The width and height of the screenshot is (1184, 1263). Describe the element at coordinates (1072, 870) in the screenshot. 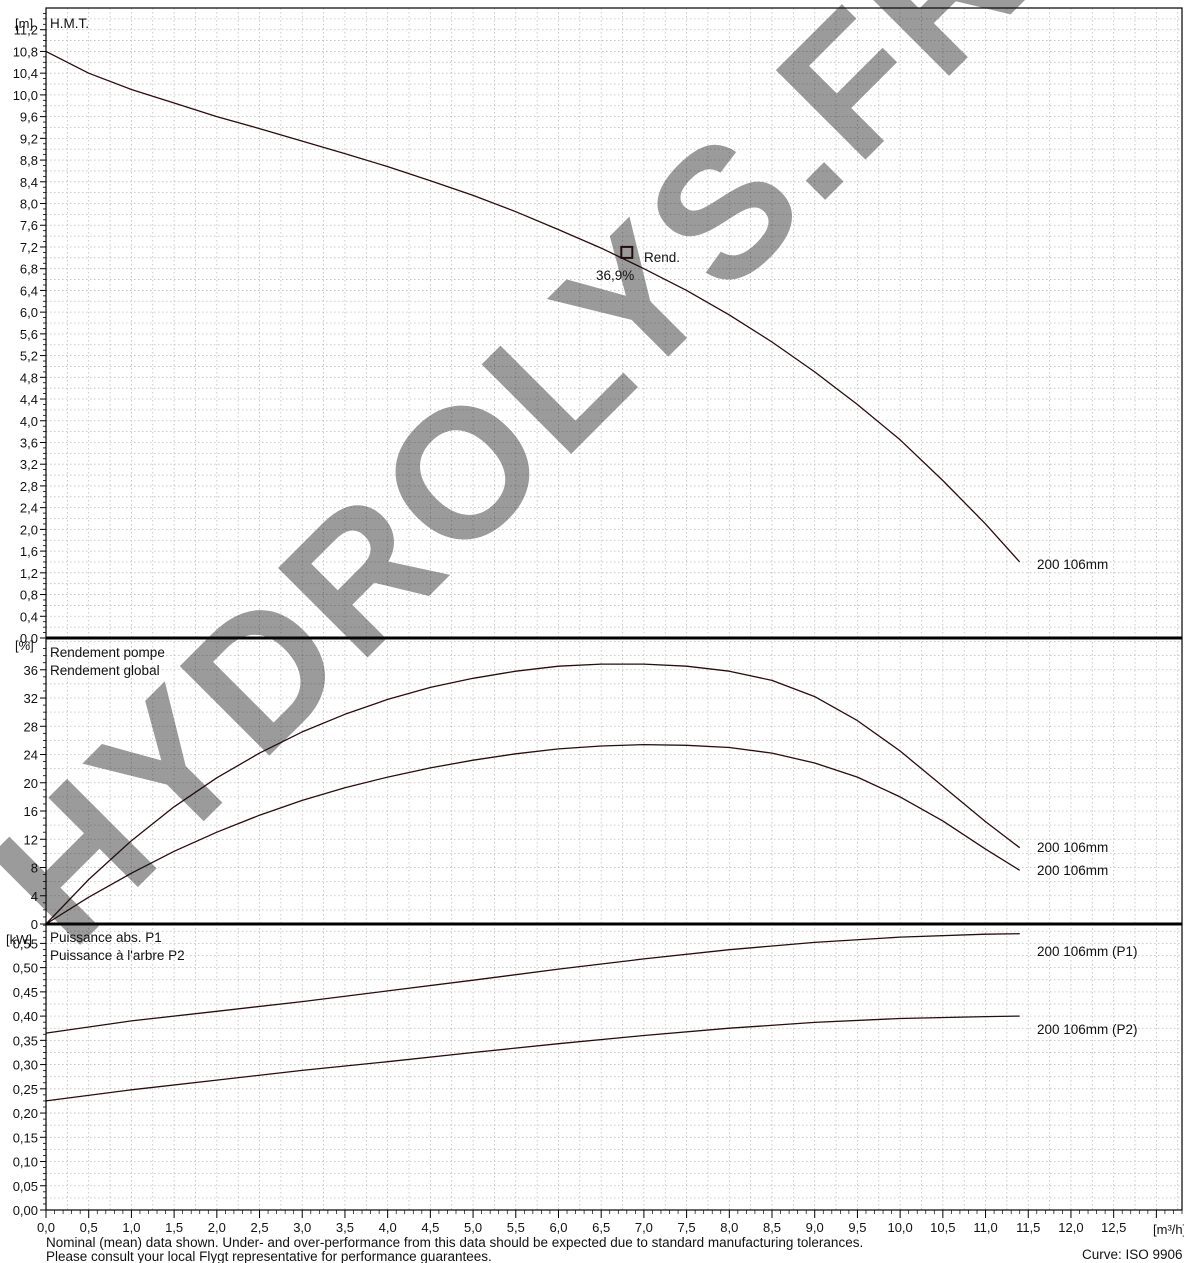

I see `eff-series-label-global: 200 106mm` at that location.